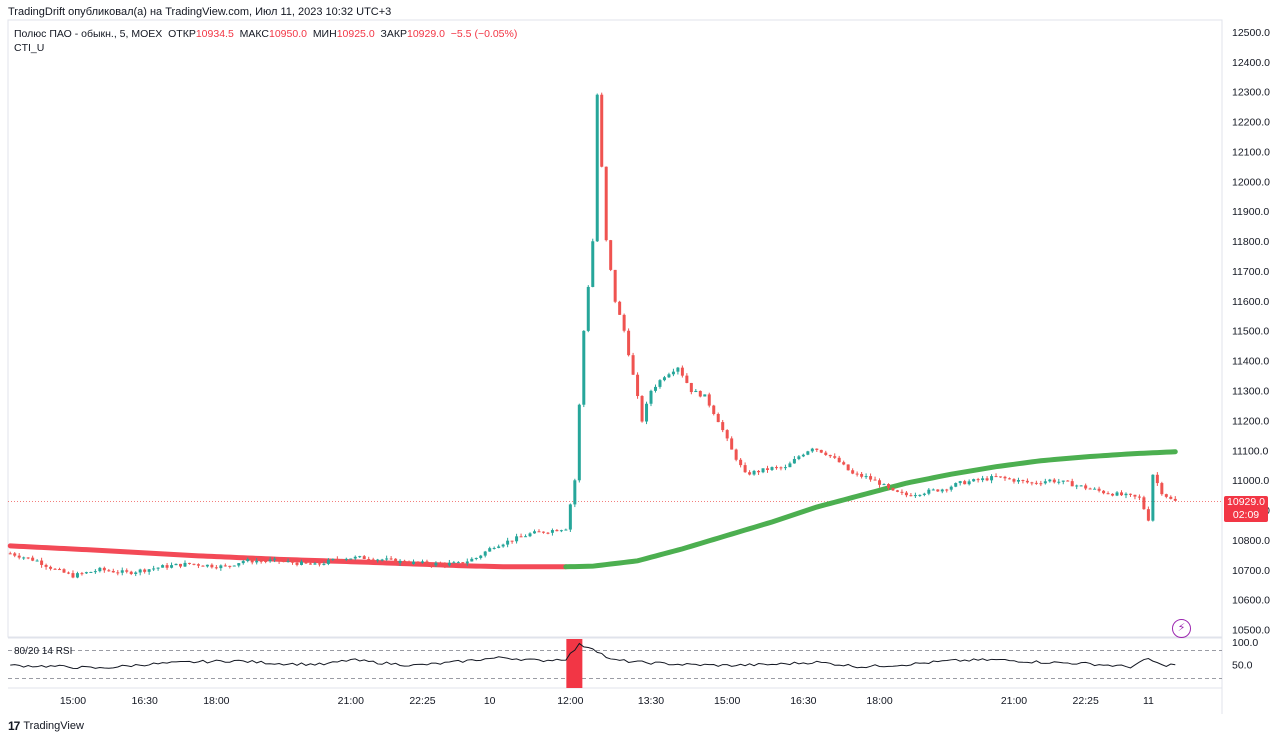  What do you see at coordinates (46, 726) in the screenshot?
I see `brand-footer: 17 TradingView` at bounding box center [46, 726].